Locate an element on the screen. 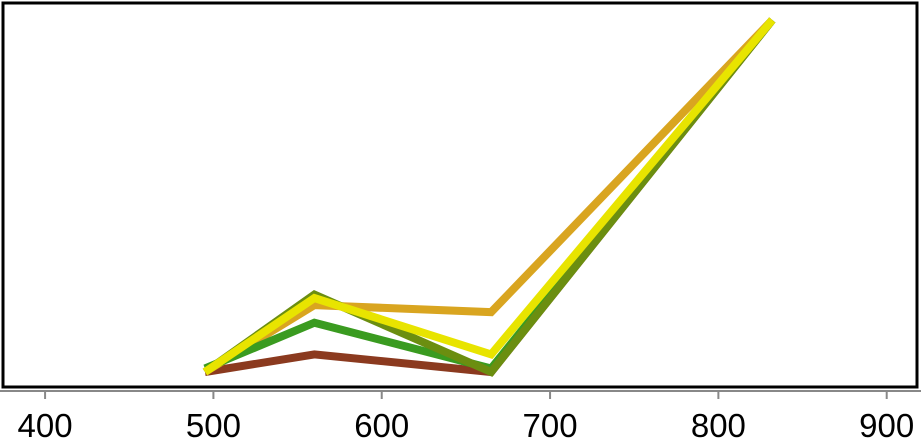 The width and height of the screenshot is (921, 443). x-tick-label: 800 is located at coordinates (718, 425).